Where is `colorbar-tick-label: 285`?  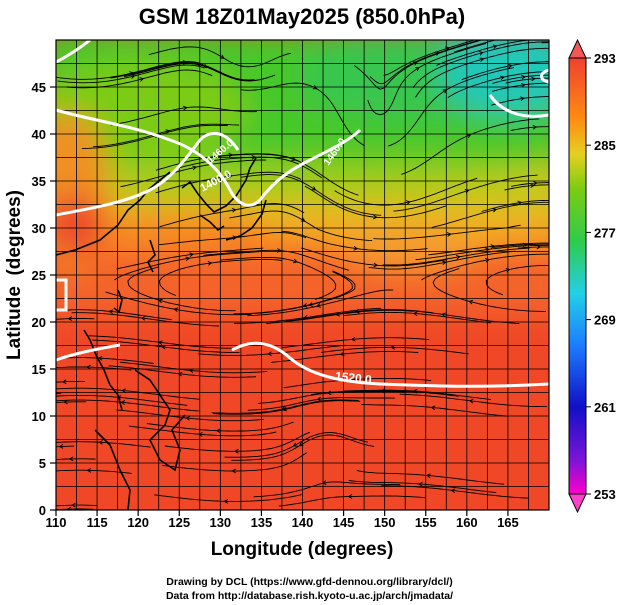
colorbar-tick-label: 285 is located at coordinates (605, 145).